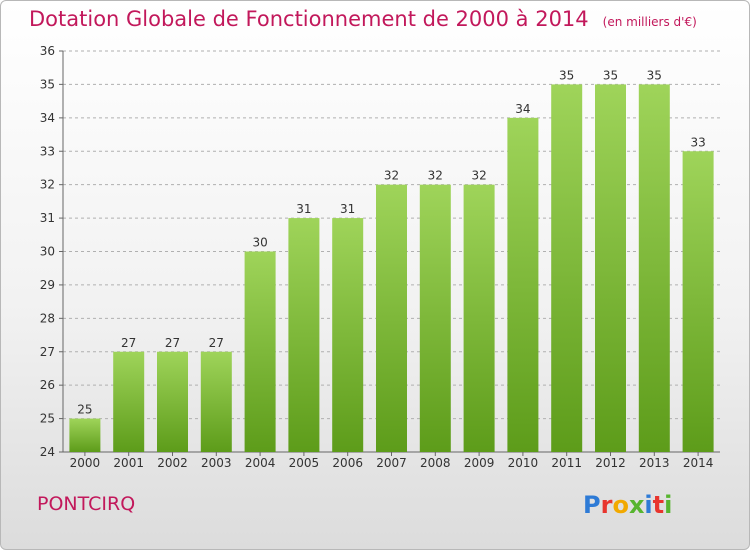  What do you see at coordinates (259, 243) in the screenshot?
I see `data-label: 30` at bounding box center [259, 243].